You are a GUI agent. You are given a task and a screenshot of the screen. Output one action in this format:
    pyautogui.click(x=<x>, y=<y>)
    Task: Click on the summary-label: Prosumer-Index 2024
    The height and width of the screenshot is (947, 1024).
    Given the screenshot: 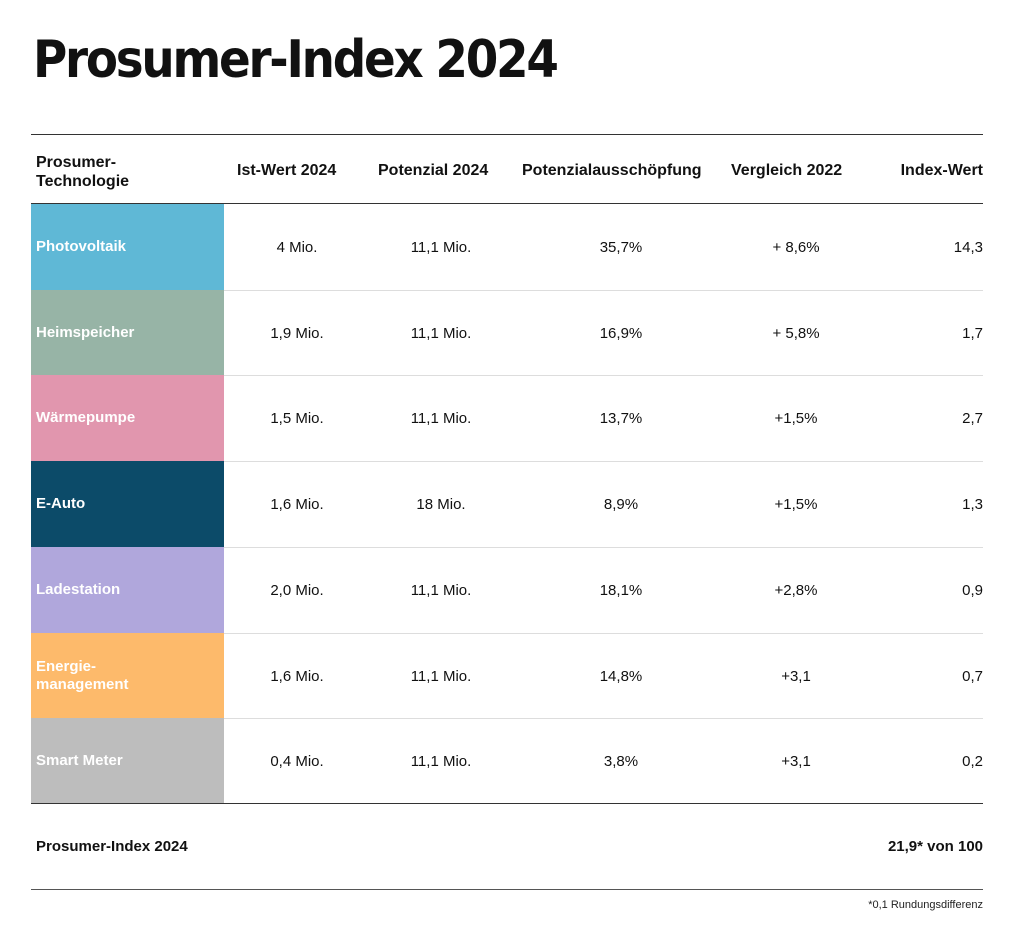 What is the action you would take?
    pyautogui.click(x=112, y=846)
    